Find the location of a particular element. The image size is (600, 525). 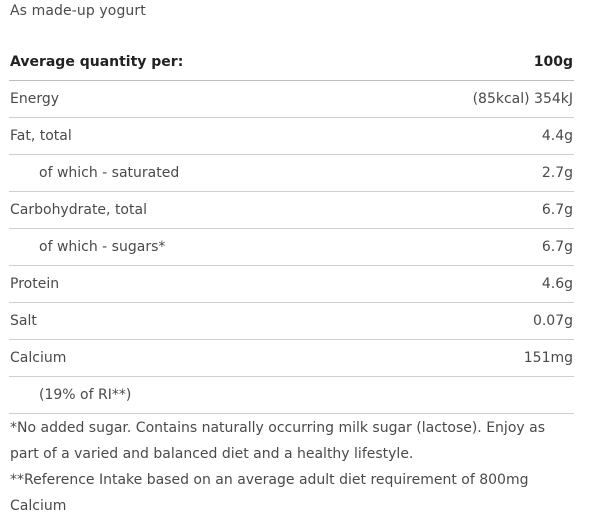

nutrient-name: Energy is located at coordinates (187, 99).